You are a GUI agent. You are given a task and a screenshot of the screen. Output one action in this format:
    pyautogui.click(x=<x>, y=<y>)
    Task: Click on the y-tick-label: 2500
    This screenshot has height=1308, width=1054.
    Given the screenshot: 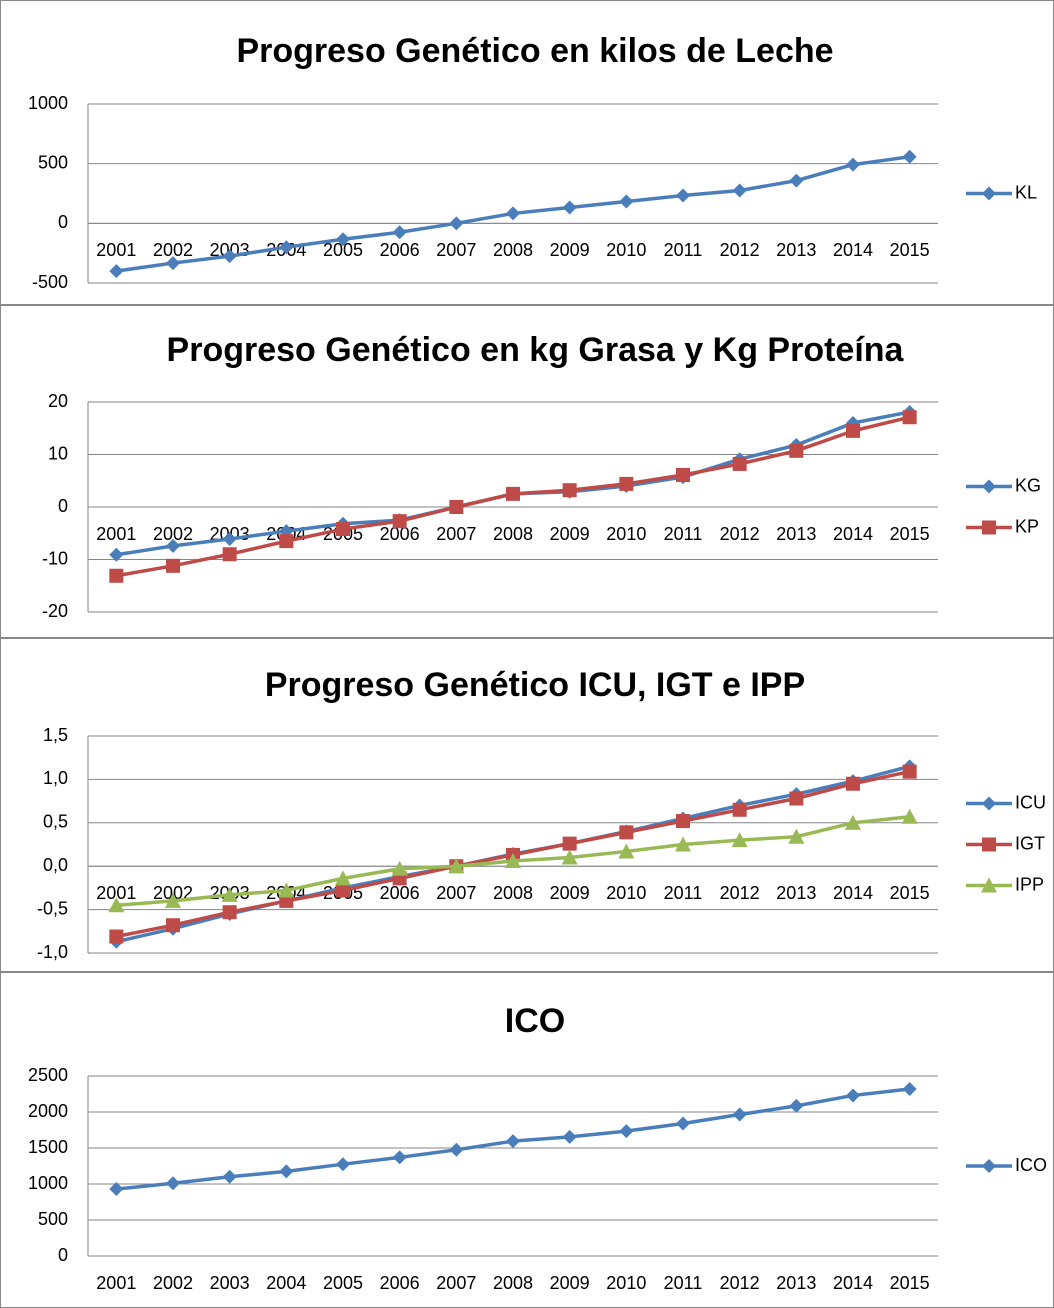 What is the action you would take?
    pyautogui.click(x=48, y=1075)
    